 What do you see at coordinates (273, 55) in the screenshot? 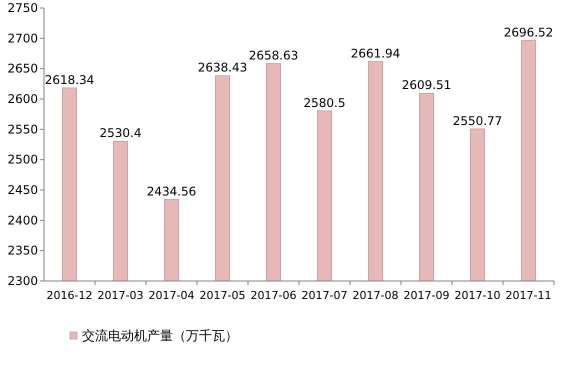
I see `data-label: 2658.63` at bounding box center [273, 55].